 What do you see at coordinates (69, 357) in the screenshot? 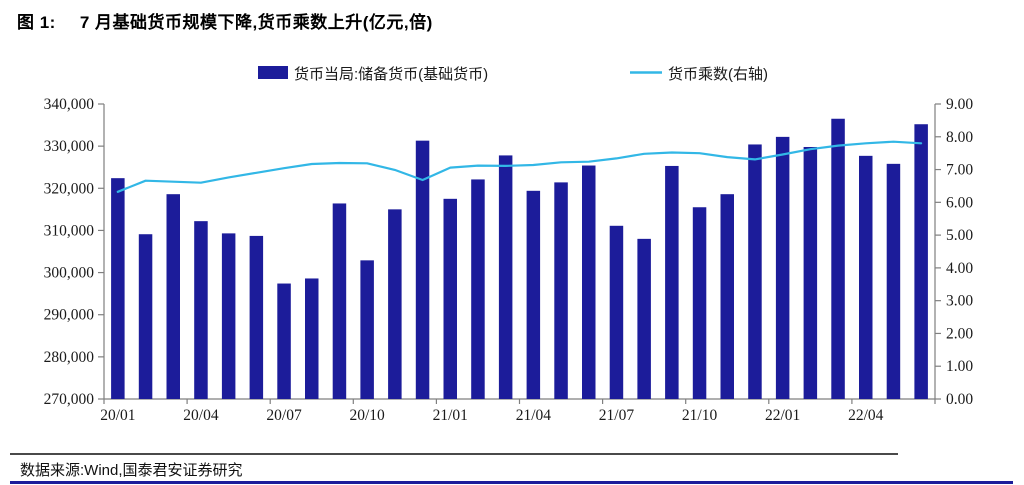
I see `left-axis-label: 280,000` at bounding box center [69, 357].